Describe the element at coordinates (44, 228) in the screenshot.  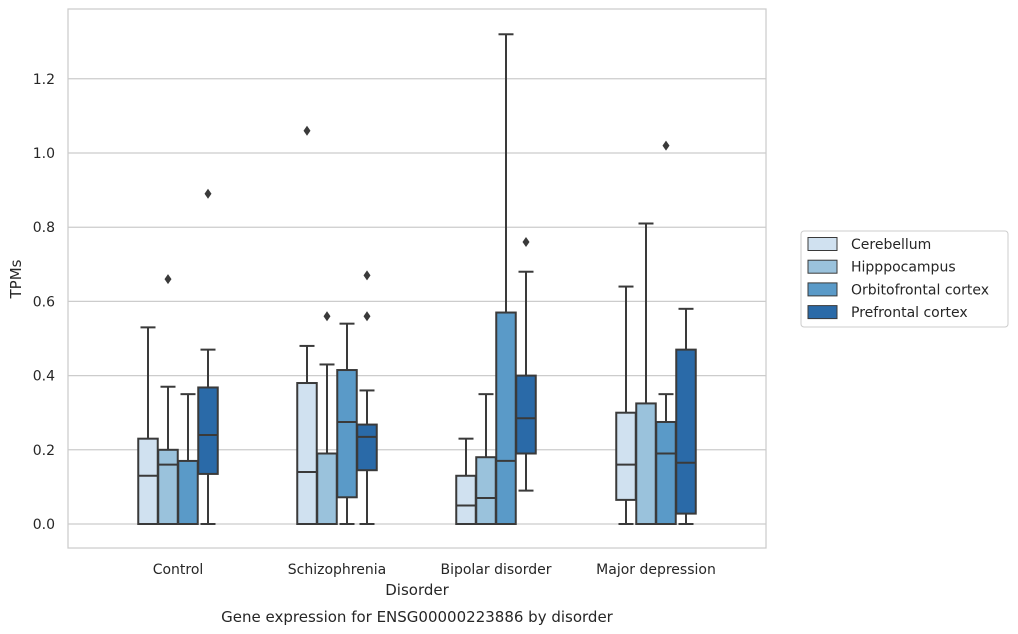
I see `y-tick-label: 0.8` at that location.